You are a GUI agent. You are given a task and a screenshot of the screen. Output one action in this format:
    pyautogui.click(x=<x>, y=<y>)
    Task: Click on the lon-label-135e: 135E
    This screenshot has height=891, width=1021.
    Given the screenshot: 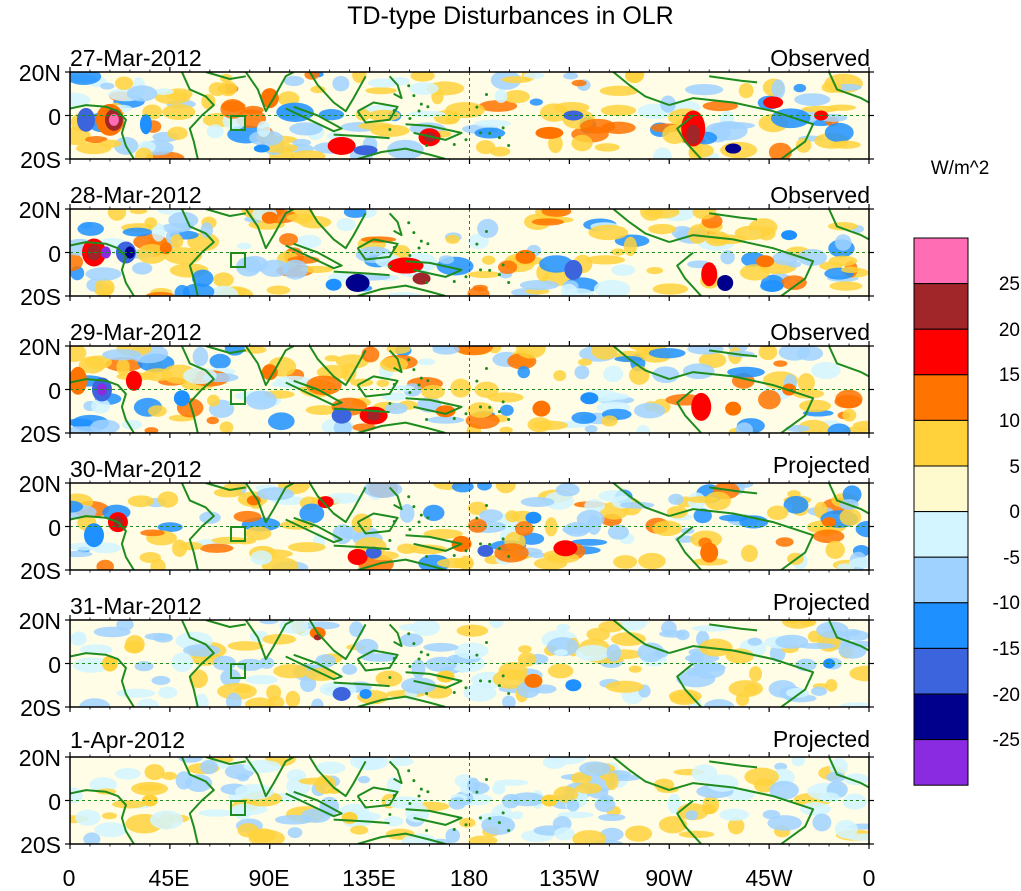 What is the action you would take?
    pyautogui.click(x=369, y=878)
    